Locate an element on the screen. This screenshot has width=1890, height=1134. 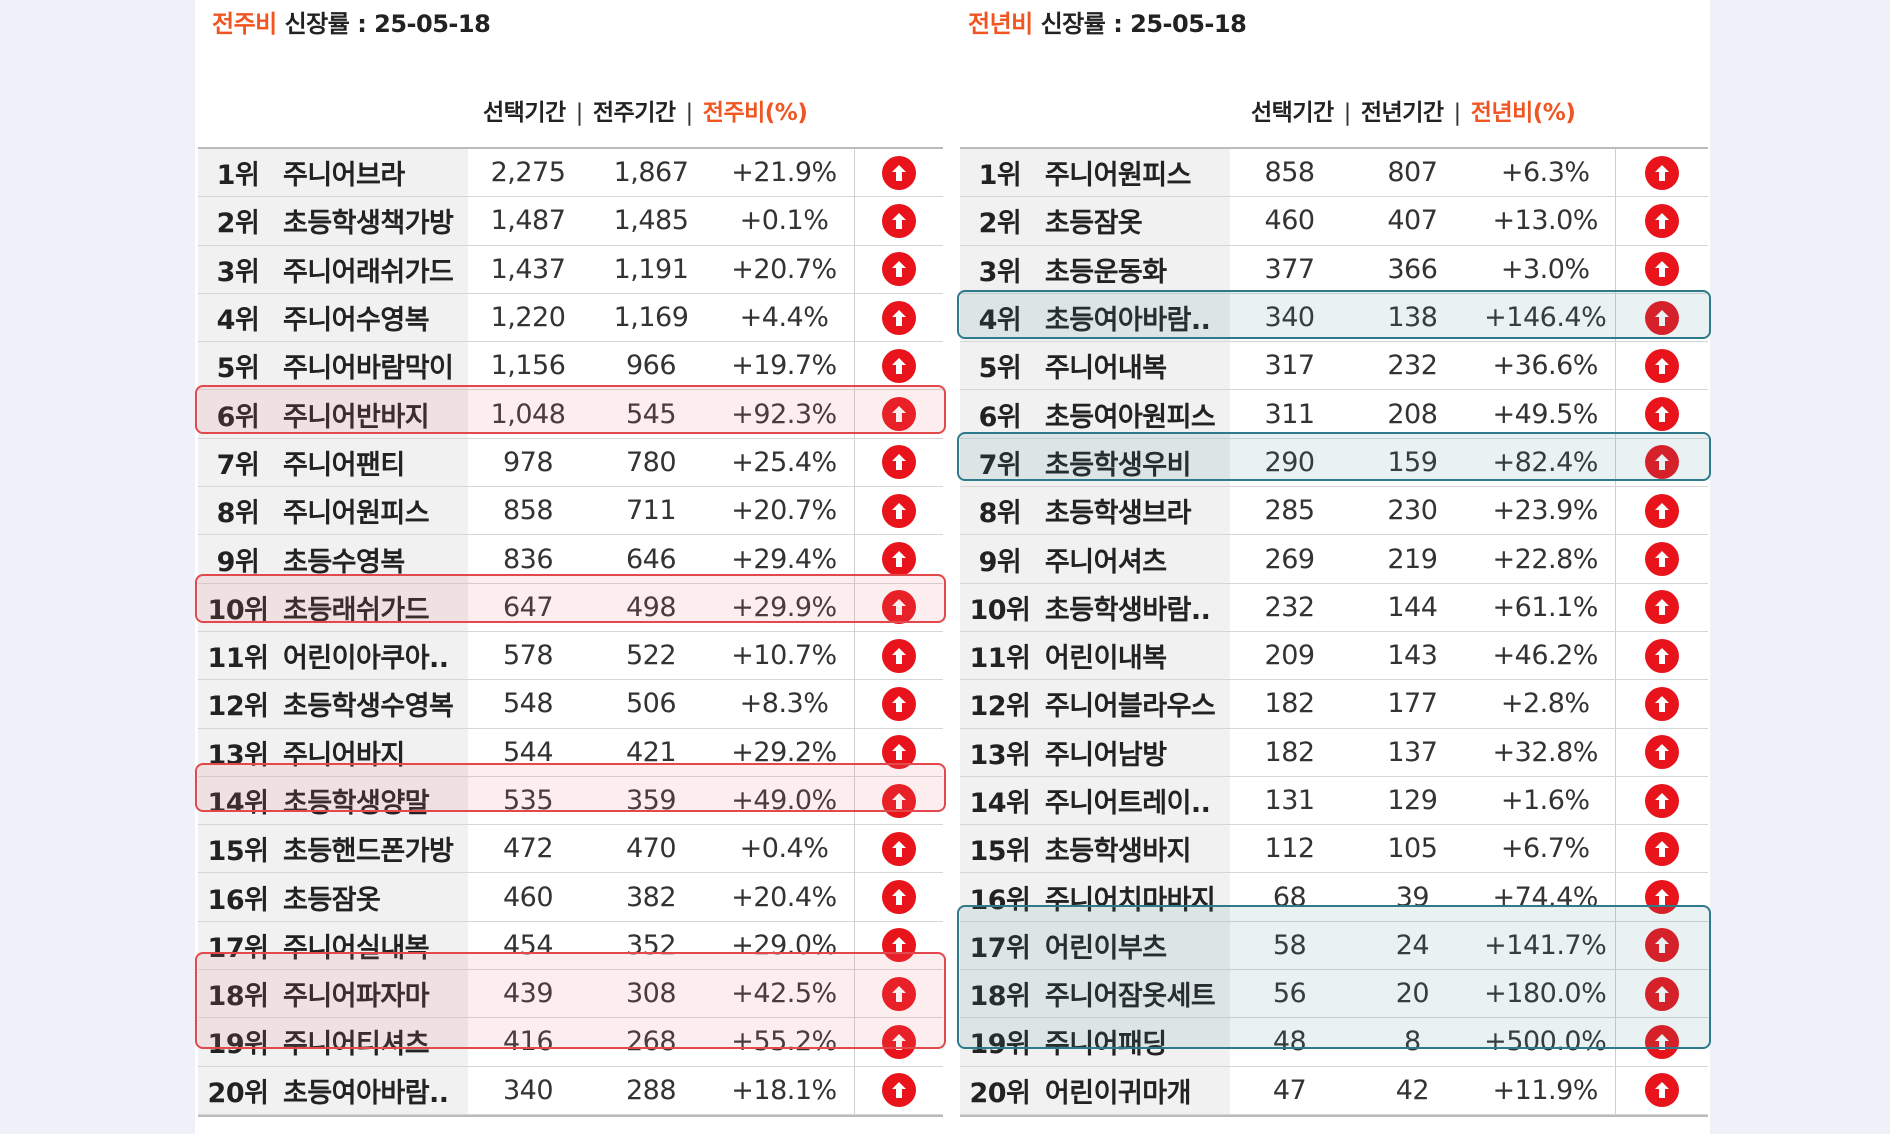
selected-period-cell: 112 is located at coordinates (1290, 849).